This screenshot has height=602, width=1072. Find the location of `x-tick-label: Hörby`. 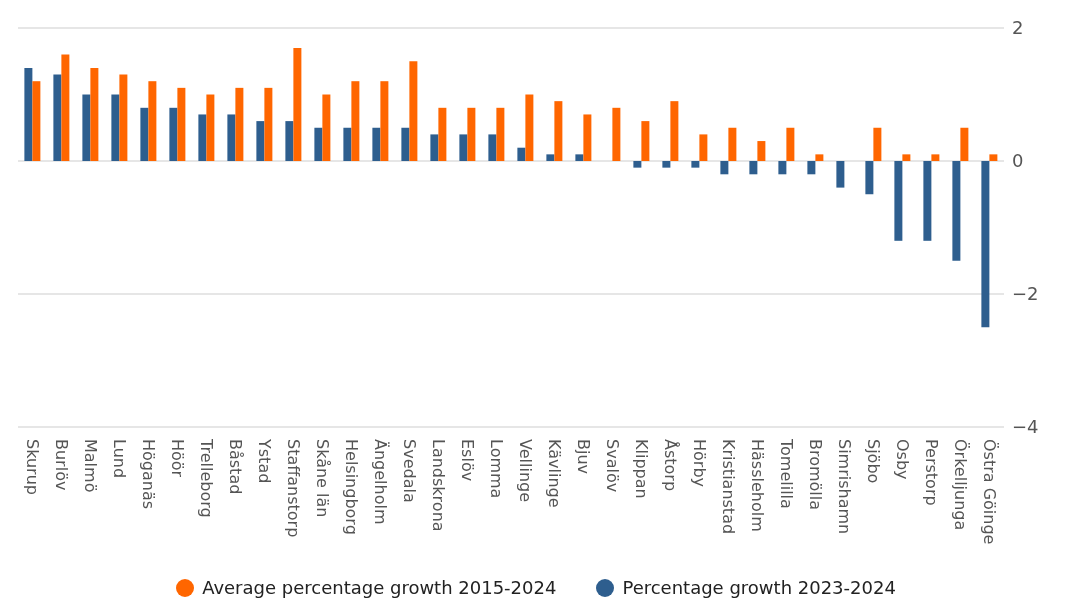

x-tick-label: Hörby is located at coordinates (699, 463).